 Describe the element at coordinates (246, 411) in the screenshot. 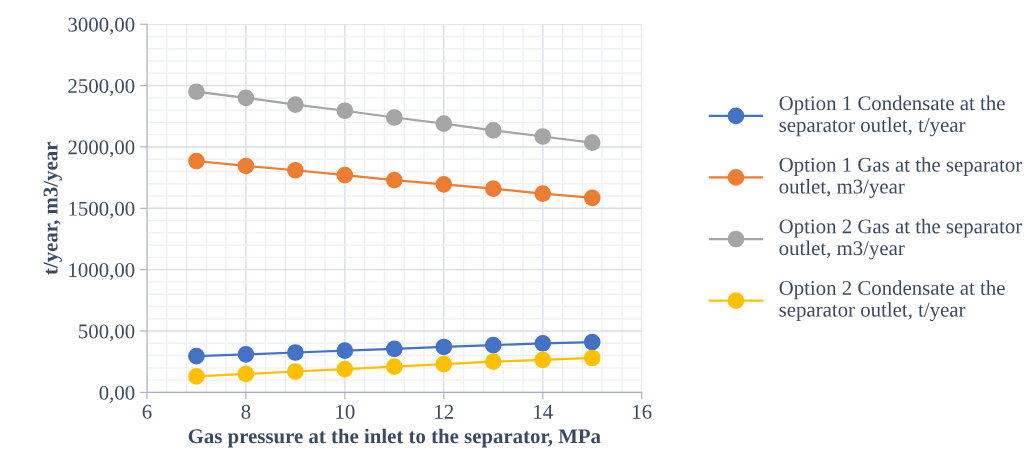

I see `x-tick-label: 8` at that location.